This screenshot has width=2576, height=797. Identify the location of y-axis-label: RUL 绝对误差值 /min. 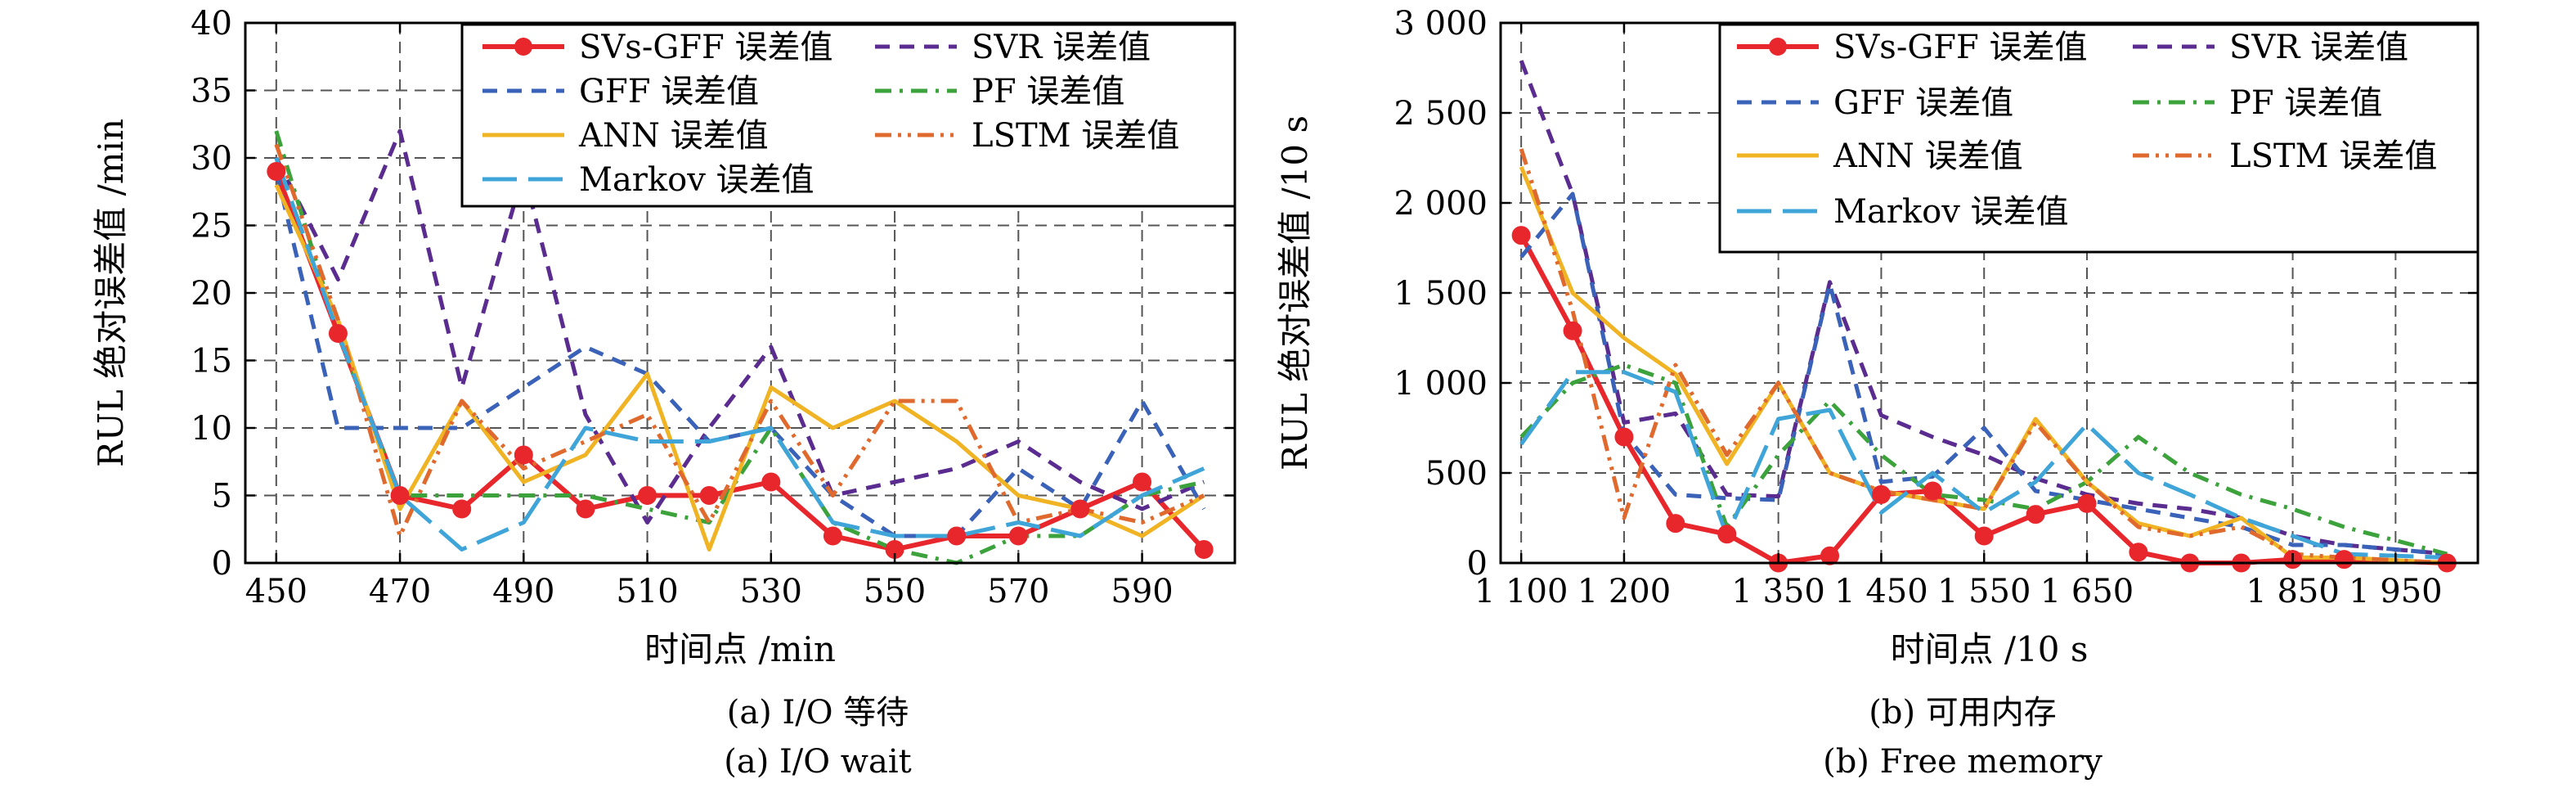
(111, 293).